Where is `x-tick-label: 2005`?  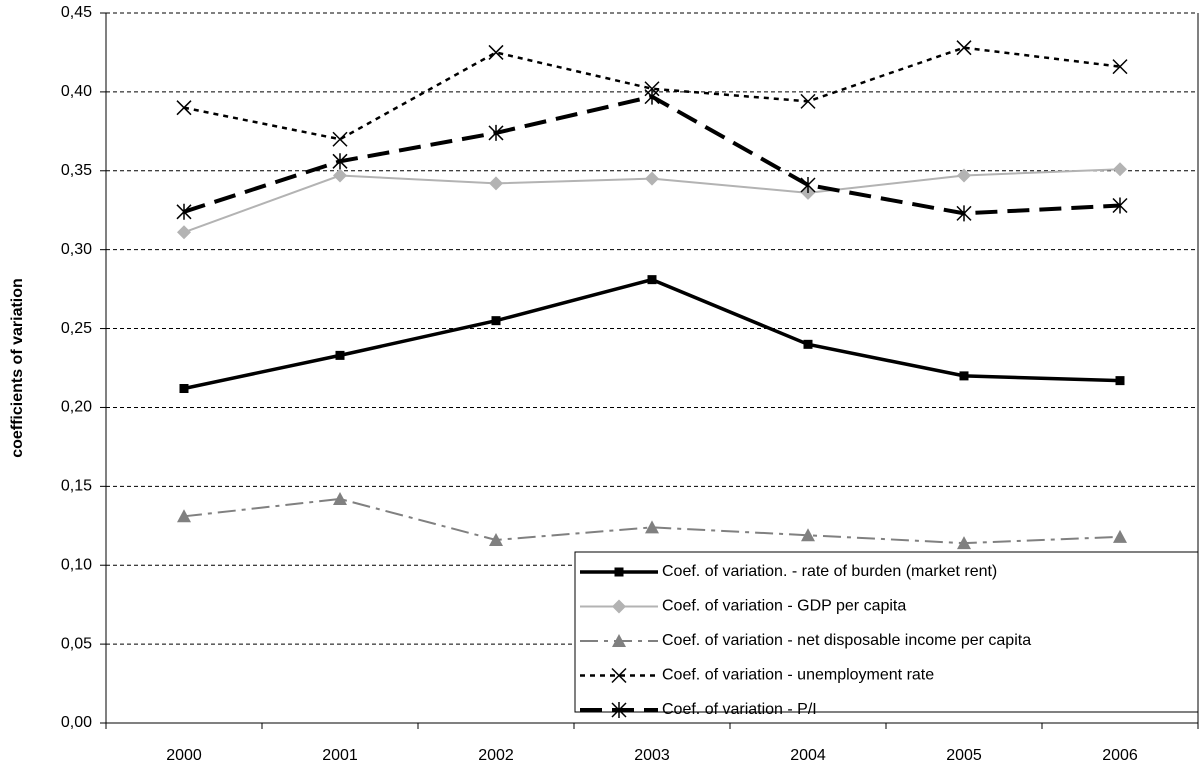
x-tick-label: 2005 is located at coordinates (964, 755).